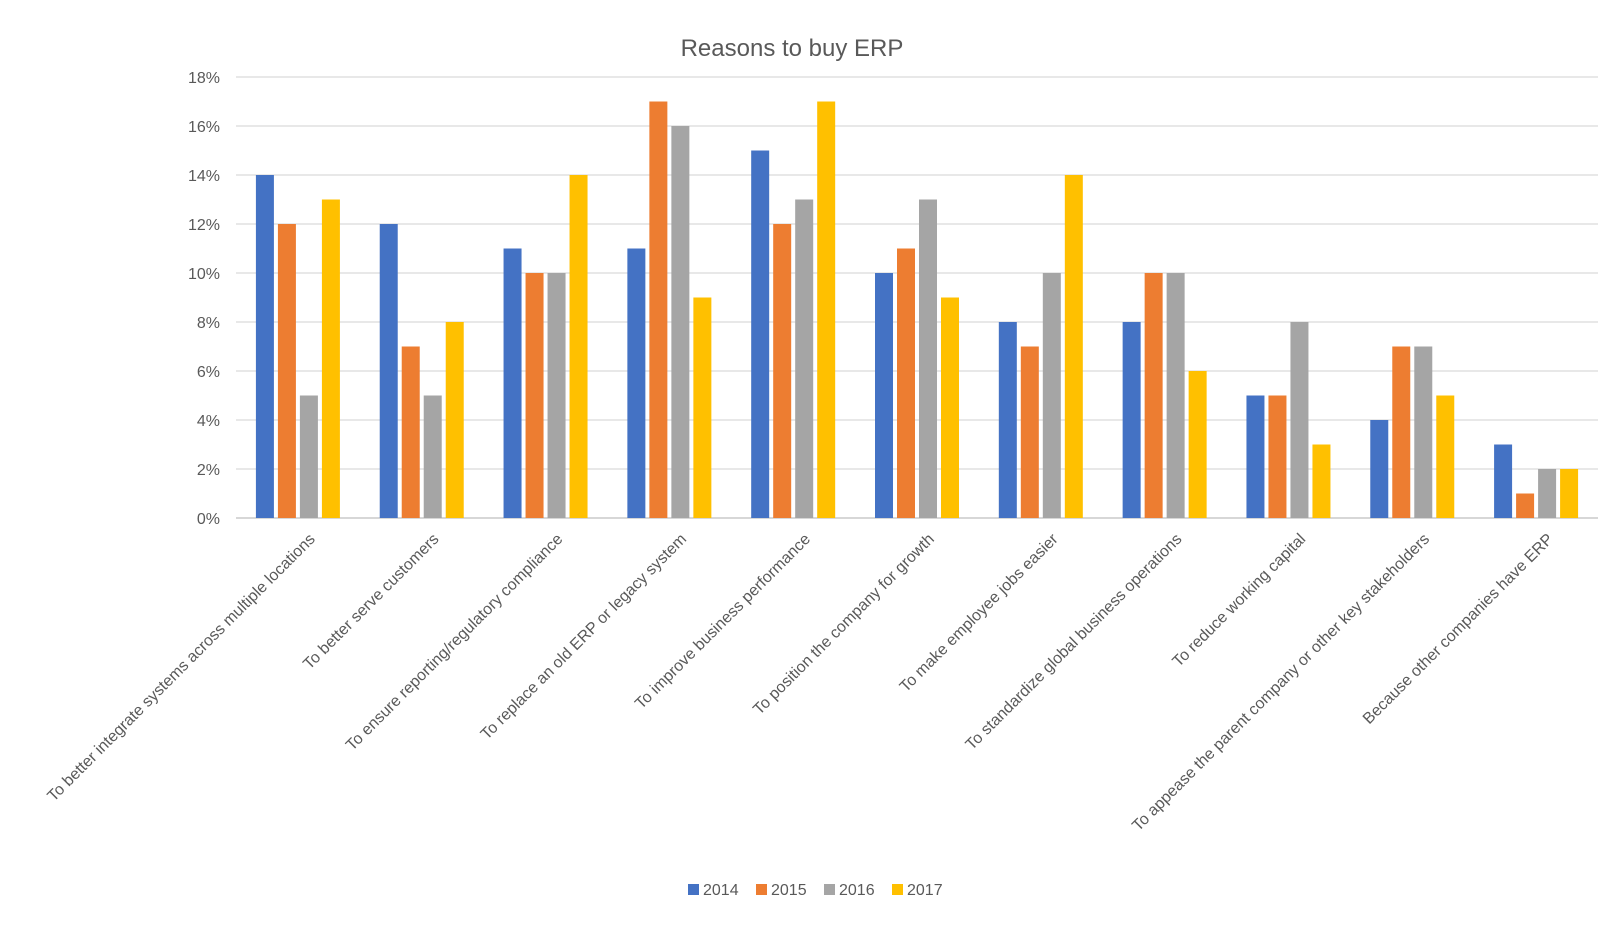 The width and height of the screenshot is (1611, 926). I want to click on y-tick-label: 12%, so click(204, 225).